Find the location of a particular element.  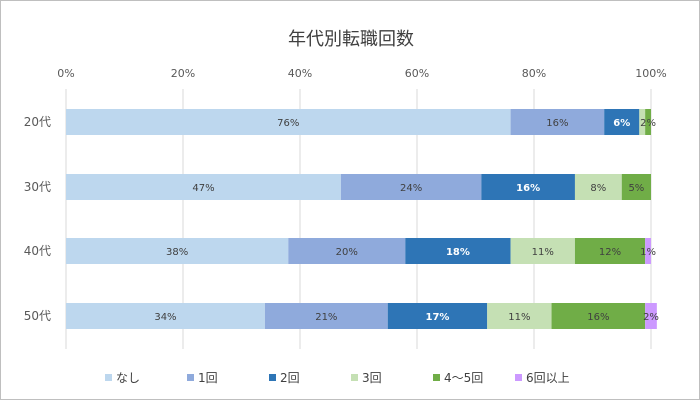

legend-label: 4～5回 is located at coordinates (464, 378).